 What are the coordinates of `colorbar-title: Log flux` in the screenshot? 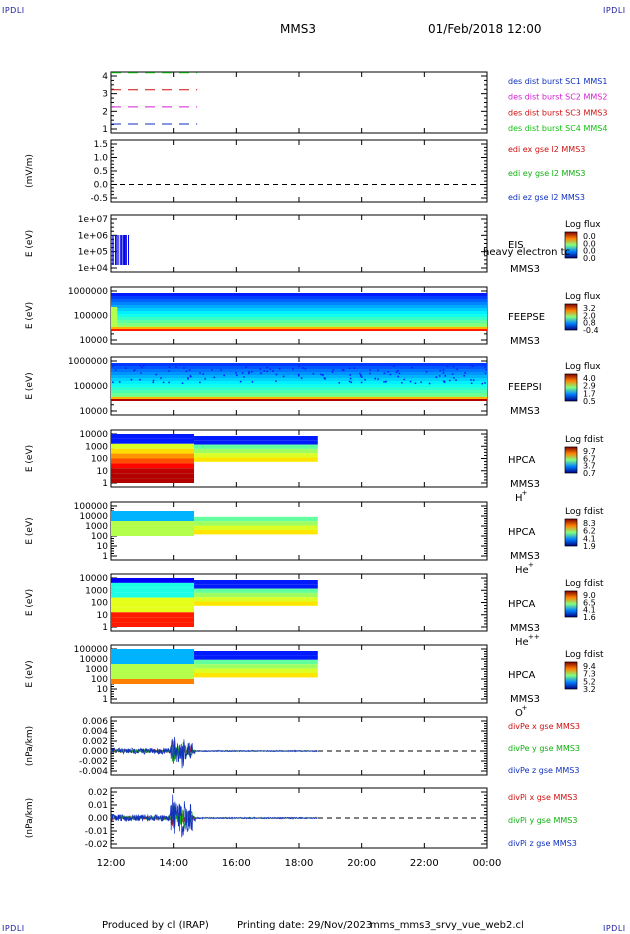 It's located at (583, 225).